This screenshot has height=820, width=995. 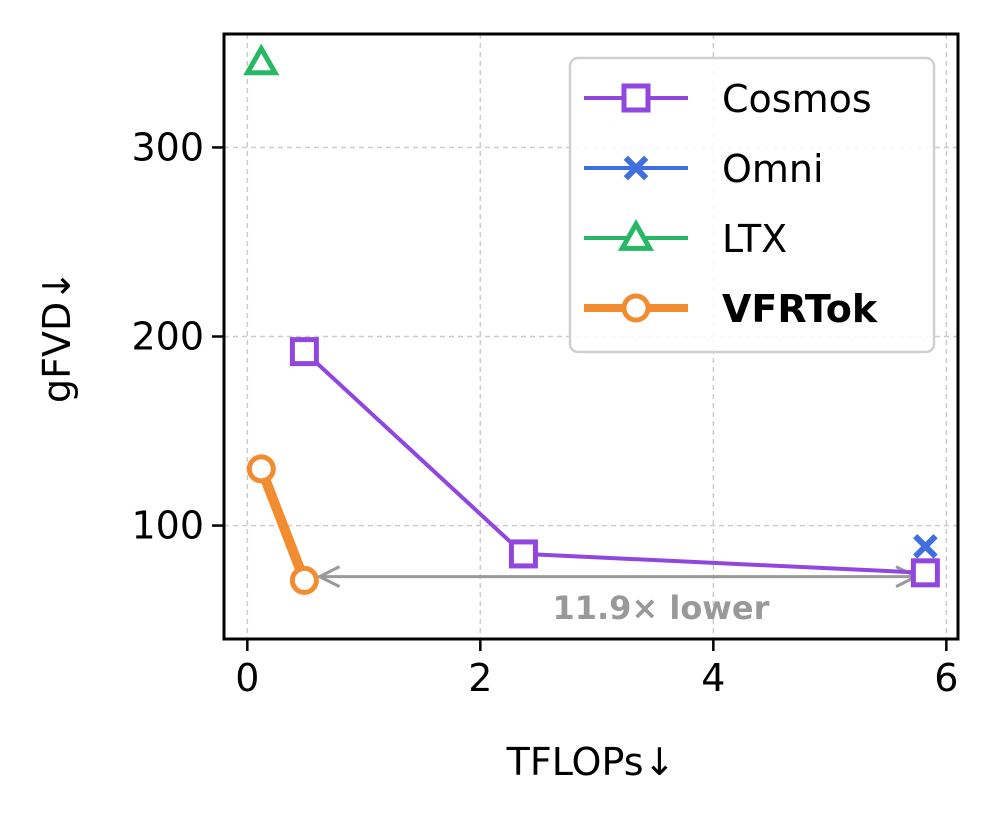 What do you see at coordinates (685, 239) in the screenshot?
I see `legend-item-ltx: LTX` at bounding box center [685, 239].